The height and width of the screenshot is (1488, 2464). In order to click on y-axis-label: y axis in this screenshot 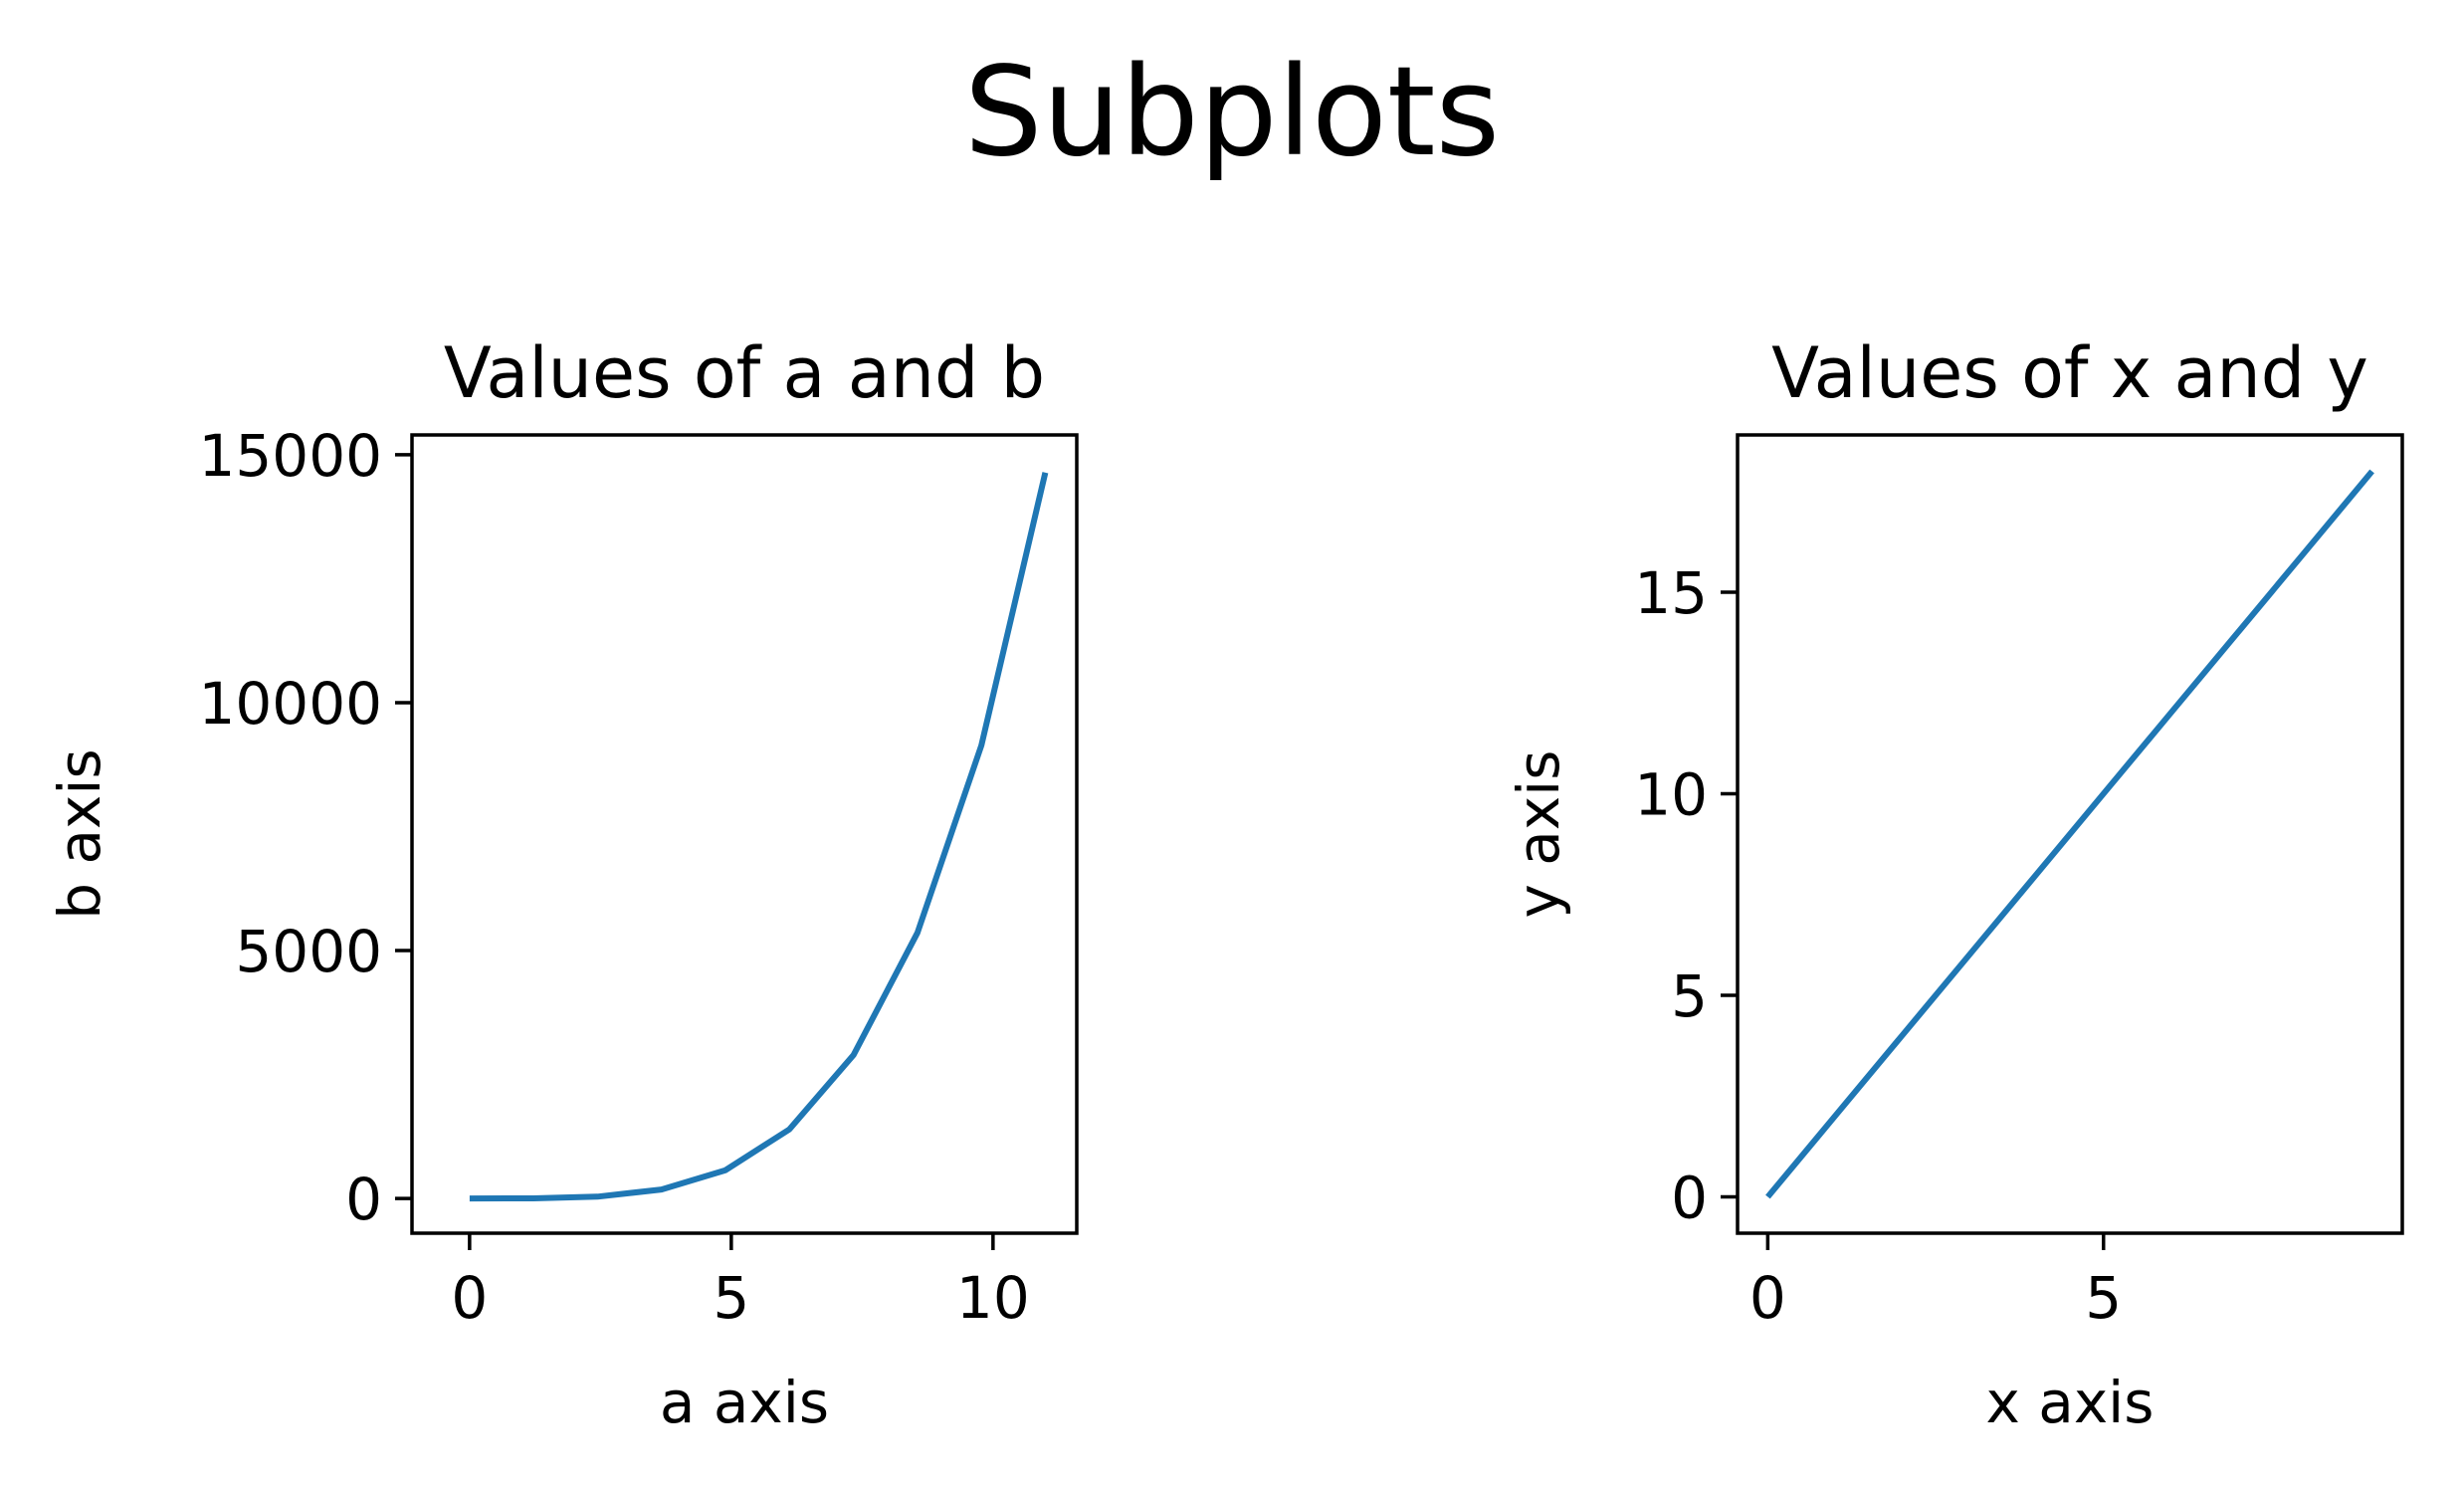, I will do `click(1538, 834)`.